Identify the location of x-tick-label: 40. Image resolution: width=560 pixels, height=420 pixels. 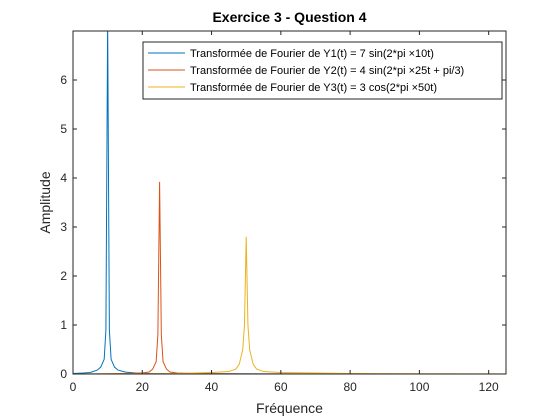
(212, 387).